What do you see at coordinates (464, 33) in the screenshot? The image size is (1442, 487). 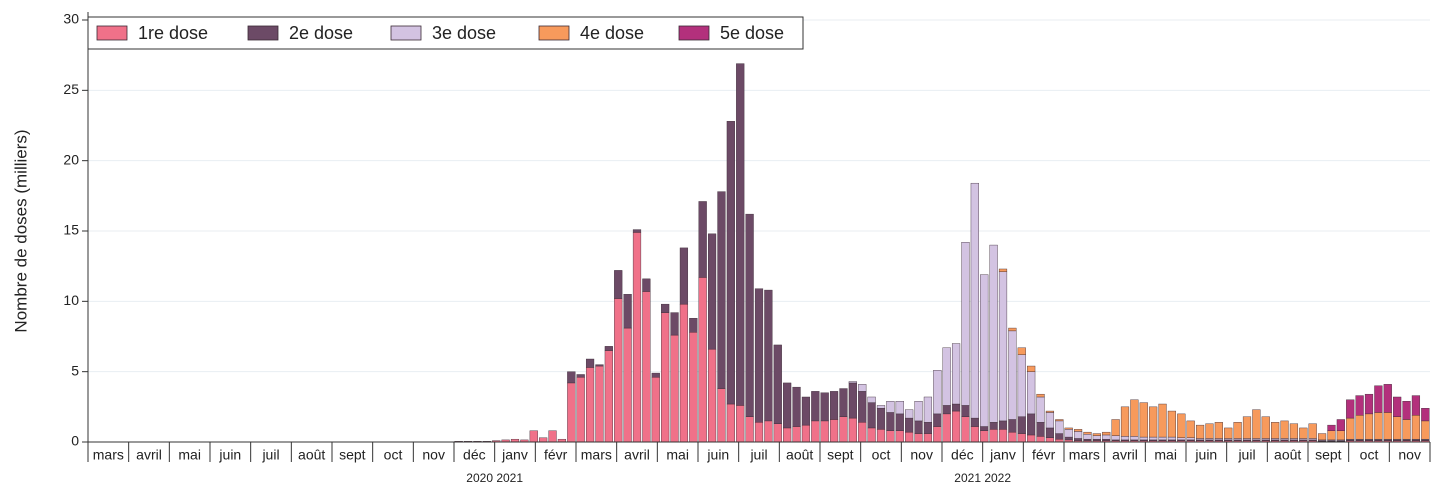 I see `legend-label: 3e dose` at bounding box center [464, 33].